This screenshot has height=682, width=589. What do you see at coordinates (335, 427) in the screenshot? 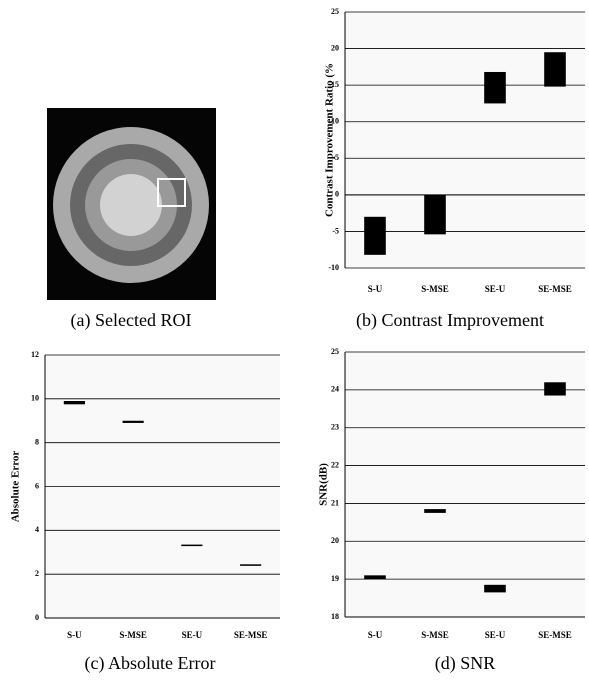
I see `y-tick-label: 23` at bounding box center [335, 427].